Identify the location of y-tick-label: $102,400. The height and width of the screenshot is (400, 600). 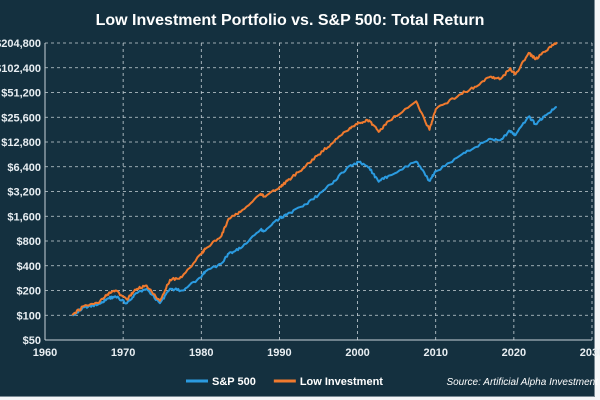
(20, 69).